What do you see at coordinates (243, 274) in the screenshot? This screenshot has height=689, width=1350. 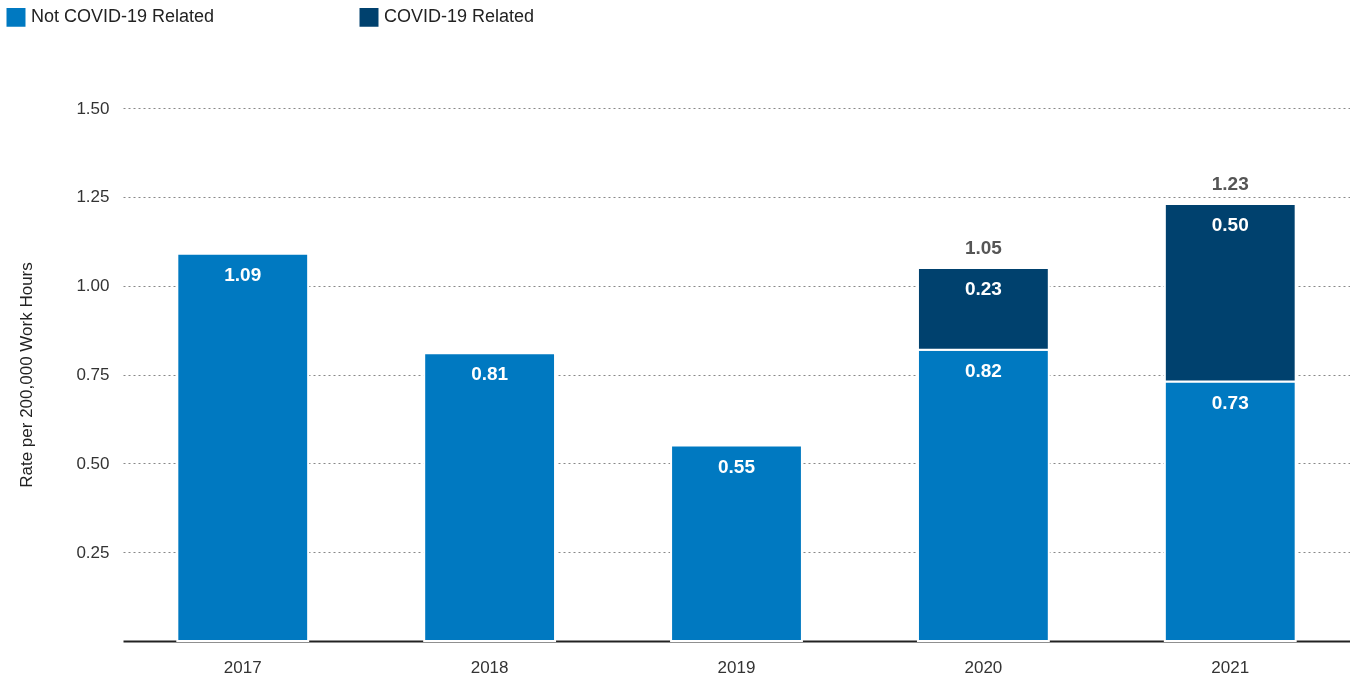 I see `data-label: 1.09` at bounding box center [243, 274].